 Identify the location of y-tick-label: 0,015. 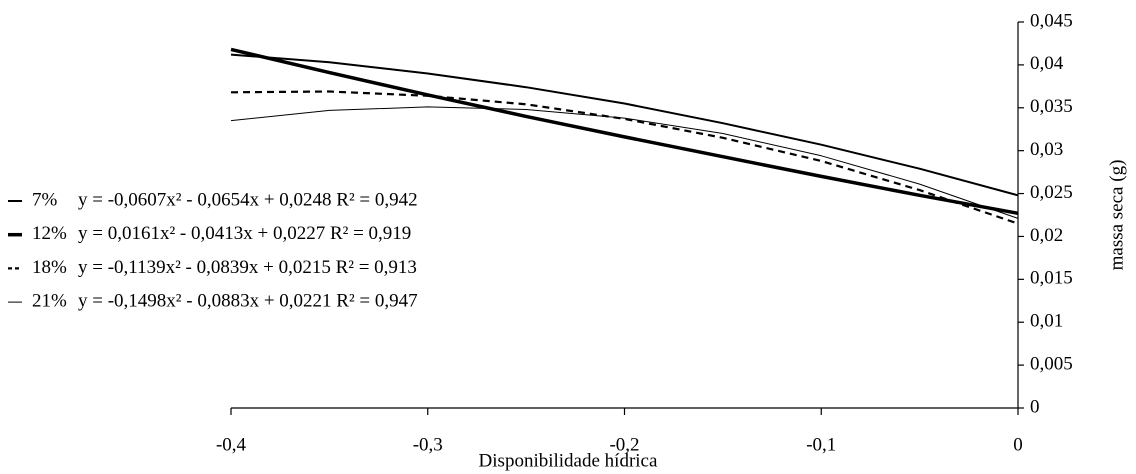
(1051, 278).